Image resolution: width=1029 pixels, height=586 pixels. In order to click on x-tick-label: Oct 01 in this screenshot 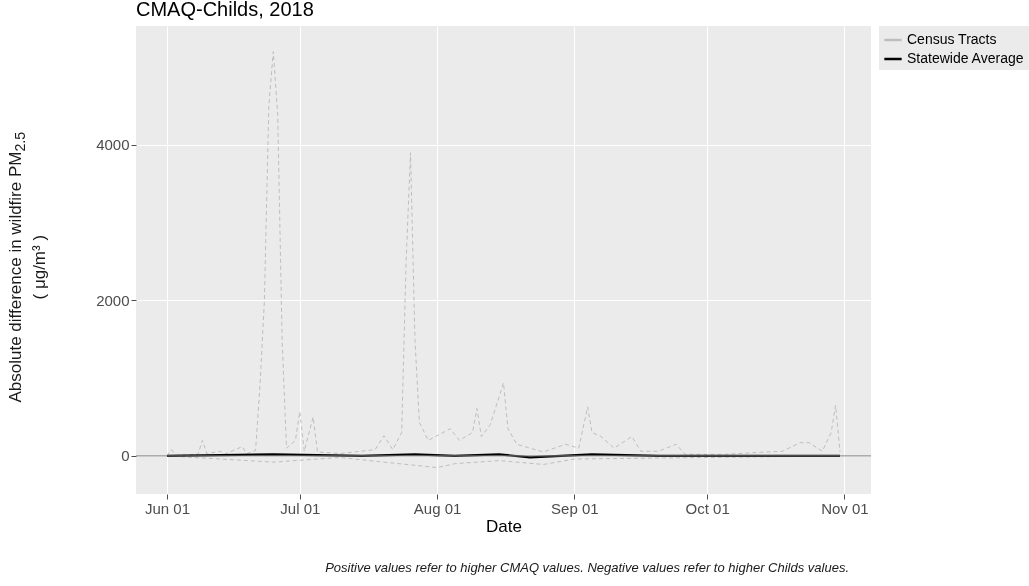, I will do `click(707, 508)`.